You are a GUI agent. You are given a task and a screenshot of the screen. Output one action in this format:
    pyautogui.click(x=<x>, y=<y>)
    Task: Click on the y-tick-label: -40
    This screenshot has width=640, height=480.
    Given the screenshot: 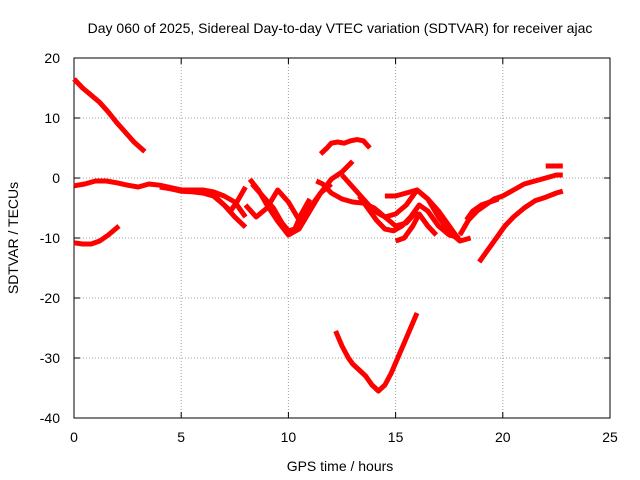 What is the action you would take?
    pyautogui.click(x=50, y=418)
    